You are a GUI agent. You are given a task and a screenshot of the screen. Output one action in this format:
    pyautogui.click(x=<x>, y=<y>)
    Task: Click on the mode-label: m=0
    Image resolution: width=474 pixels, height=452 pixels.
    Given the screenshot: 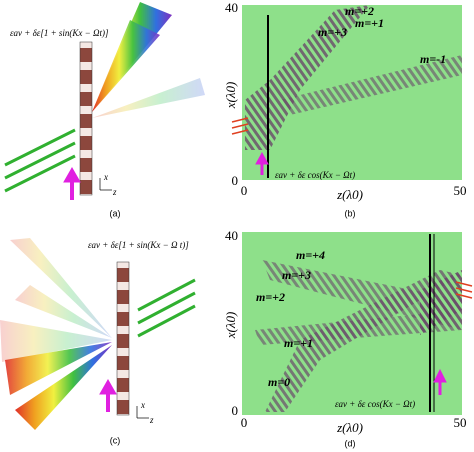 What is the action you would take?
    pyautogui.click(x=279, y=382)
    